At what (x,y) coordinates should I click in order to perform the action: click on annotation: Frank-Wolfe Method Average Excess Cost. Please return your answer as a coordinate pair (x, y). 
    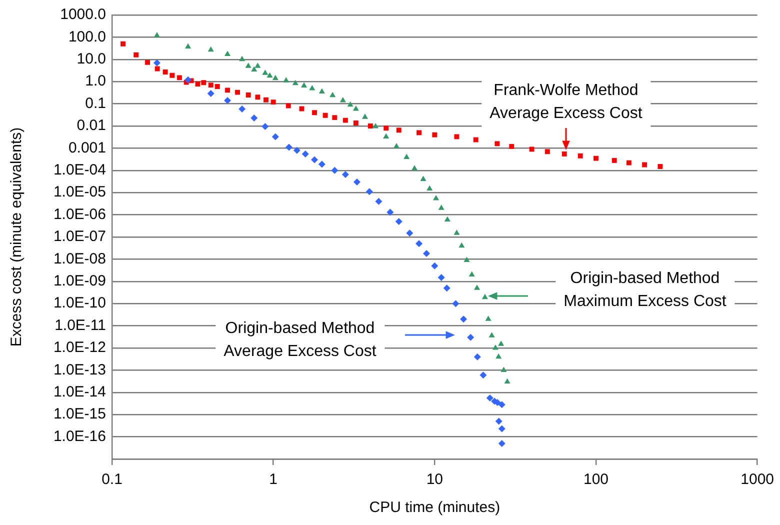
    Looking at the image, I should click on (566, 102).